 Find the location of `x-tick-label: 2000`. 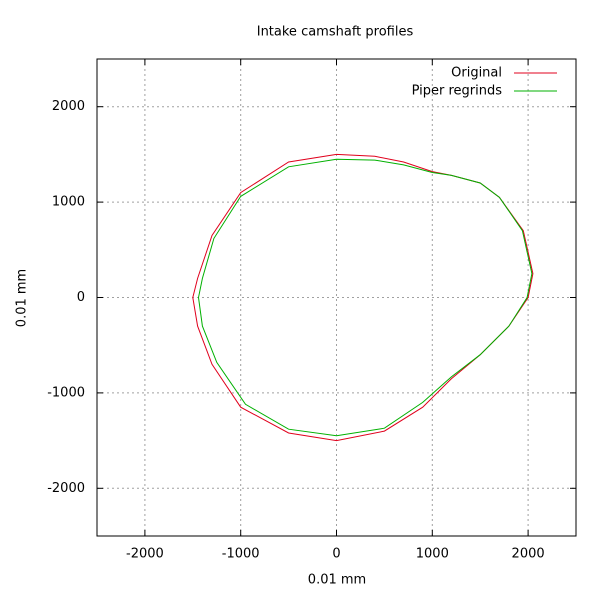

x-tick-label: 2000 is located at coordinates (528, 554).